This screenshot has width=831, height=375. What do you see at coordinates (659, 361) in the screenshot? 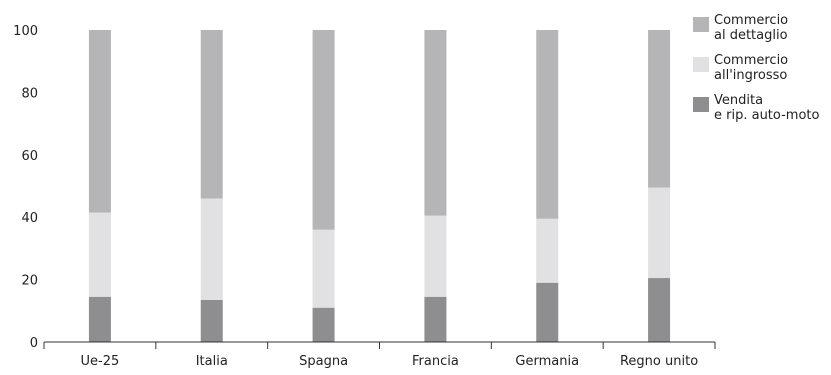
I see `x-tick-label-5: Regno unito` at bounding box center [659, 361].